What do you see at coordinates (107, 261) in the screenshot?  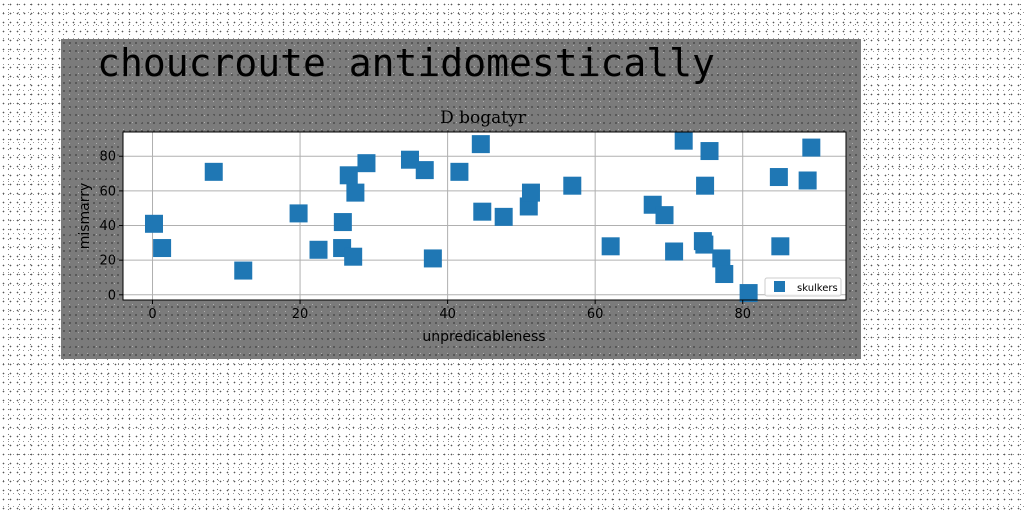 I see `y-tick-label: 20` at bounding box center [107, 261].